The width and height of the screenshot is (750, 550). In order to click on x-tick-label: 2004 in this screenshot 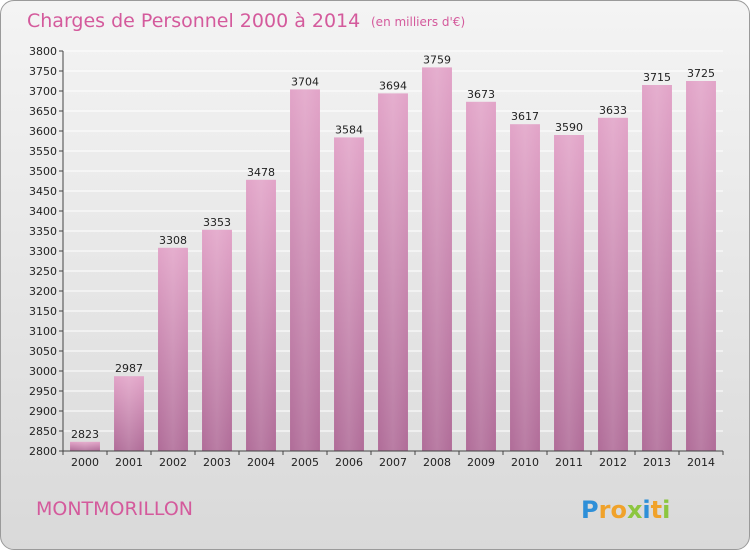, I will do `click(261, 462)`.